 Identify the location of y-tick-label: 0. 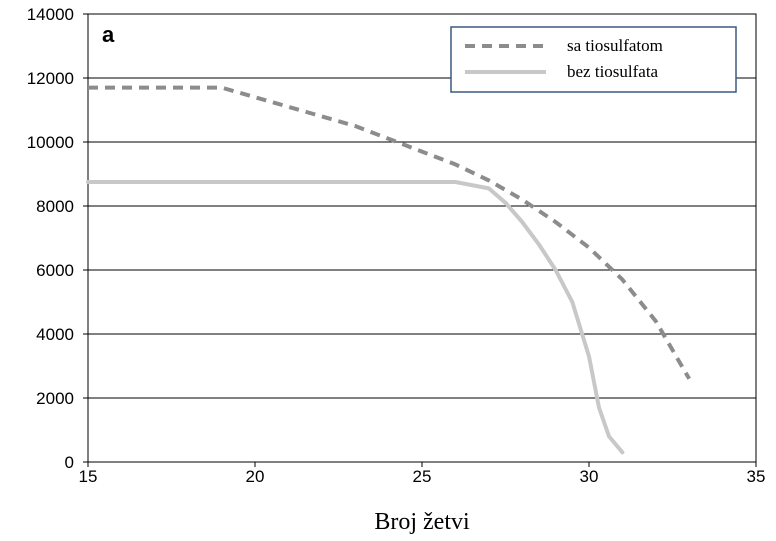
(69, 462).